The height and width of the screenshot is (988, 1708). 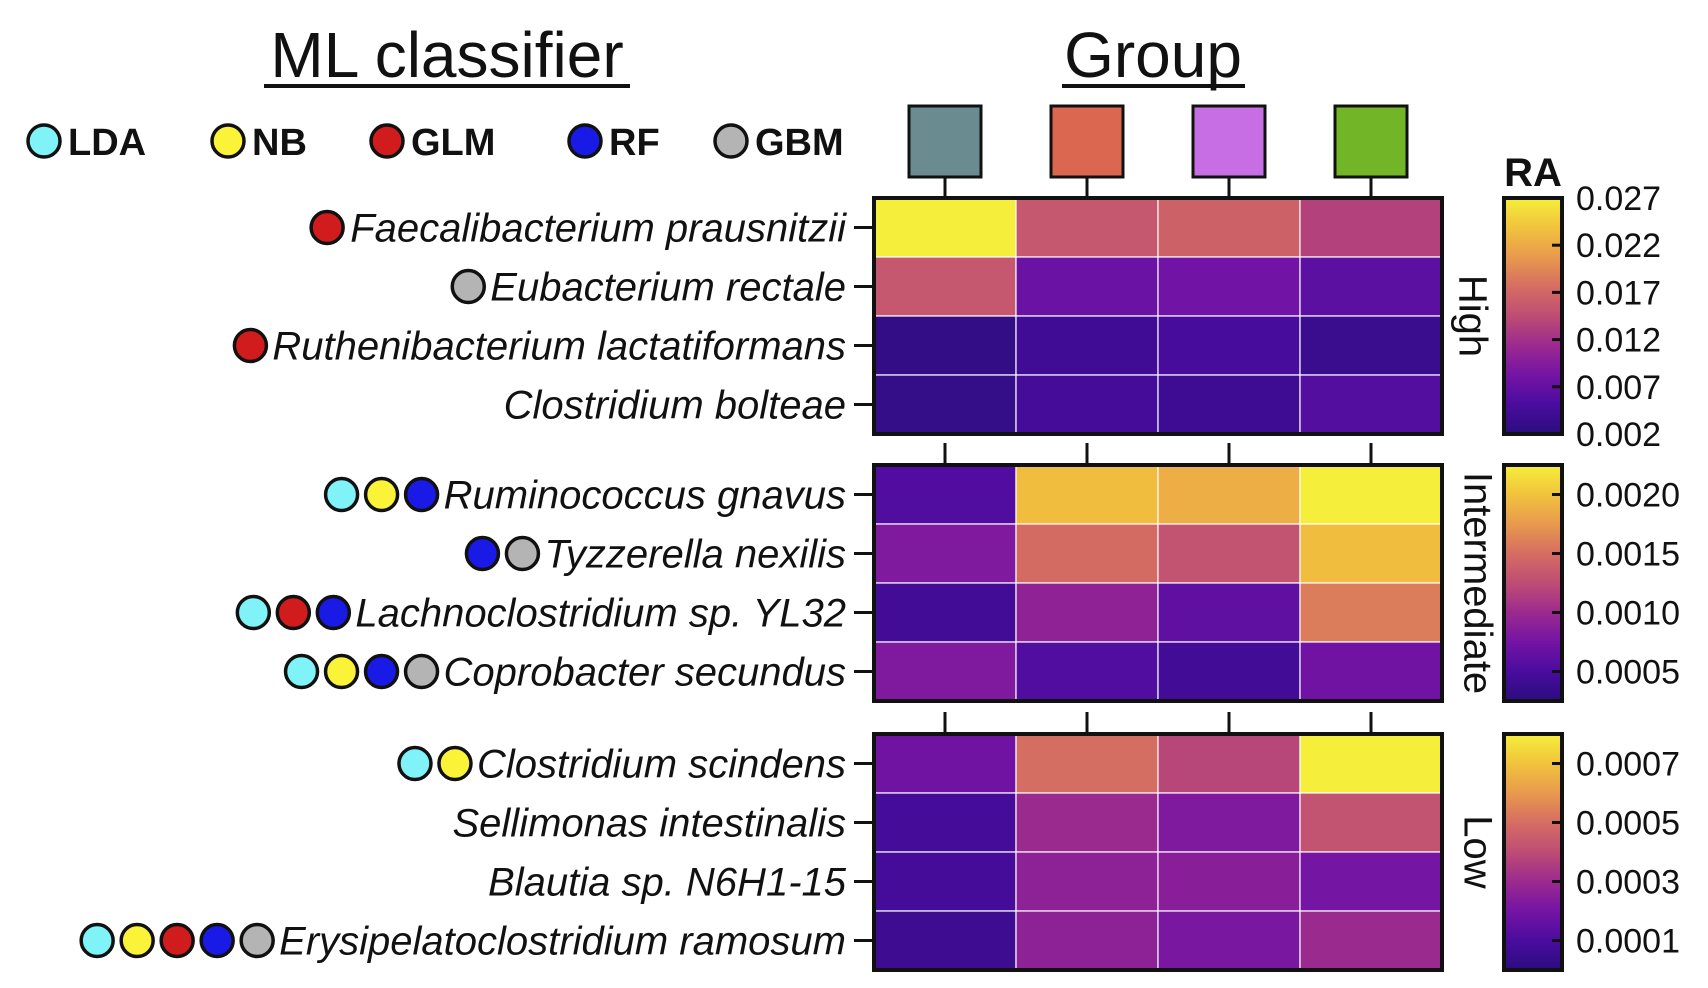 What do you see at coordinates (559, 347) in the screenshot?
I see `species-label-ruthenibacterium-lactatiformans: Ruthenibacterium lactatiformans` at bounding box center [559, 347].